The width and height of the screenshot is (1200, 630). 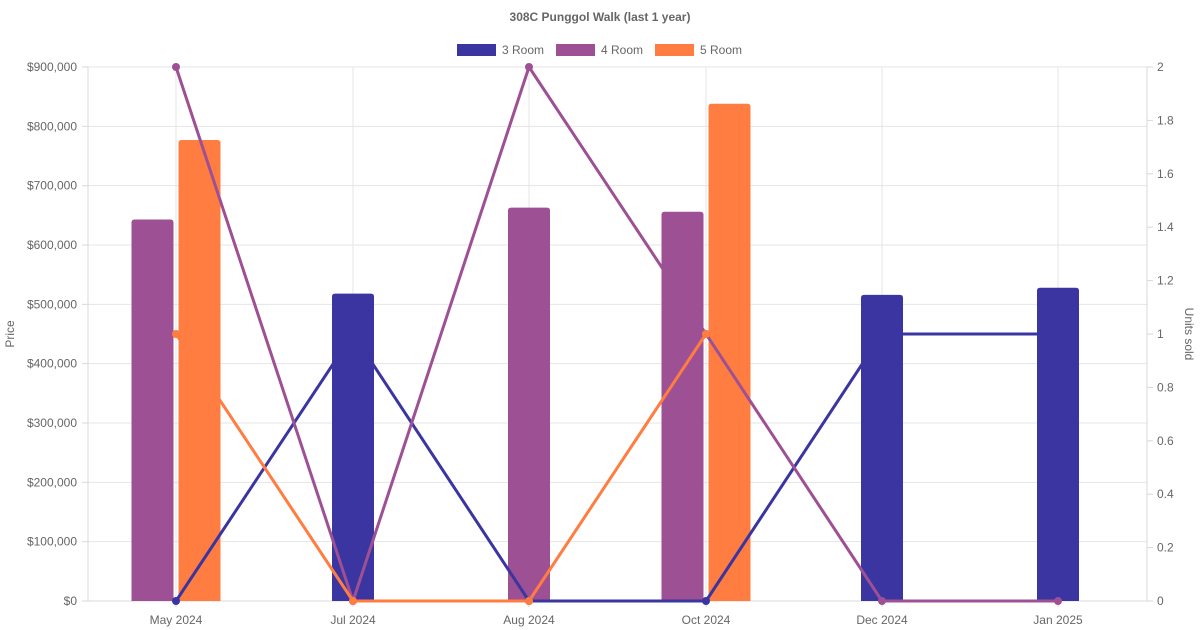 I want to click on y2-tick-label: 1, so click(x=1160, y=334).